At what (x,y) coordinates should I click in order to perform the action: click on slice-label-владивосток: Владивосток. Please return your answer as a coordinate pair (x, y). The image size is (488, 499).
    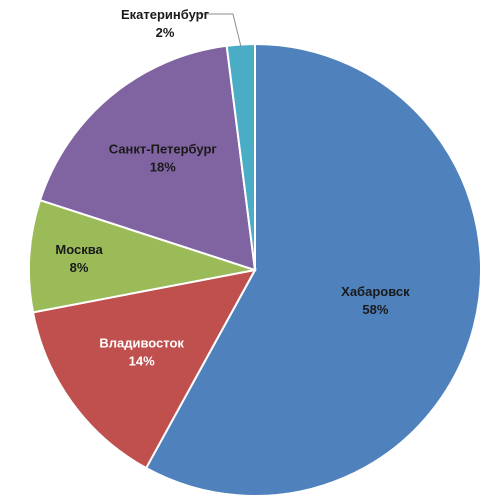
    Looking at the image, I should click on (141, 342).